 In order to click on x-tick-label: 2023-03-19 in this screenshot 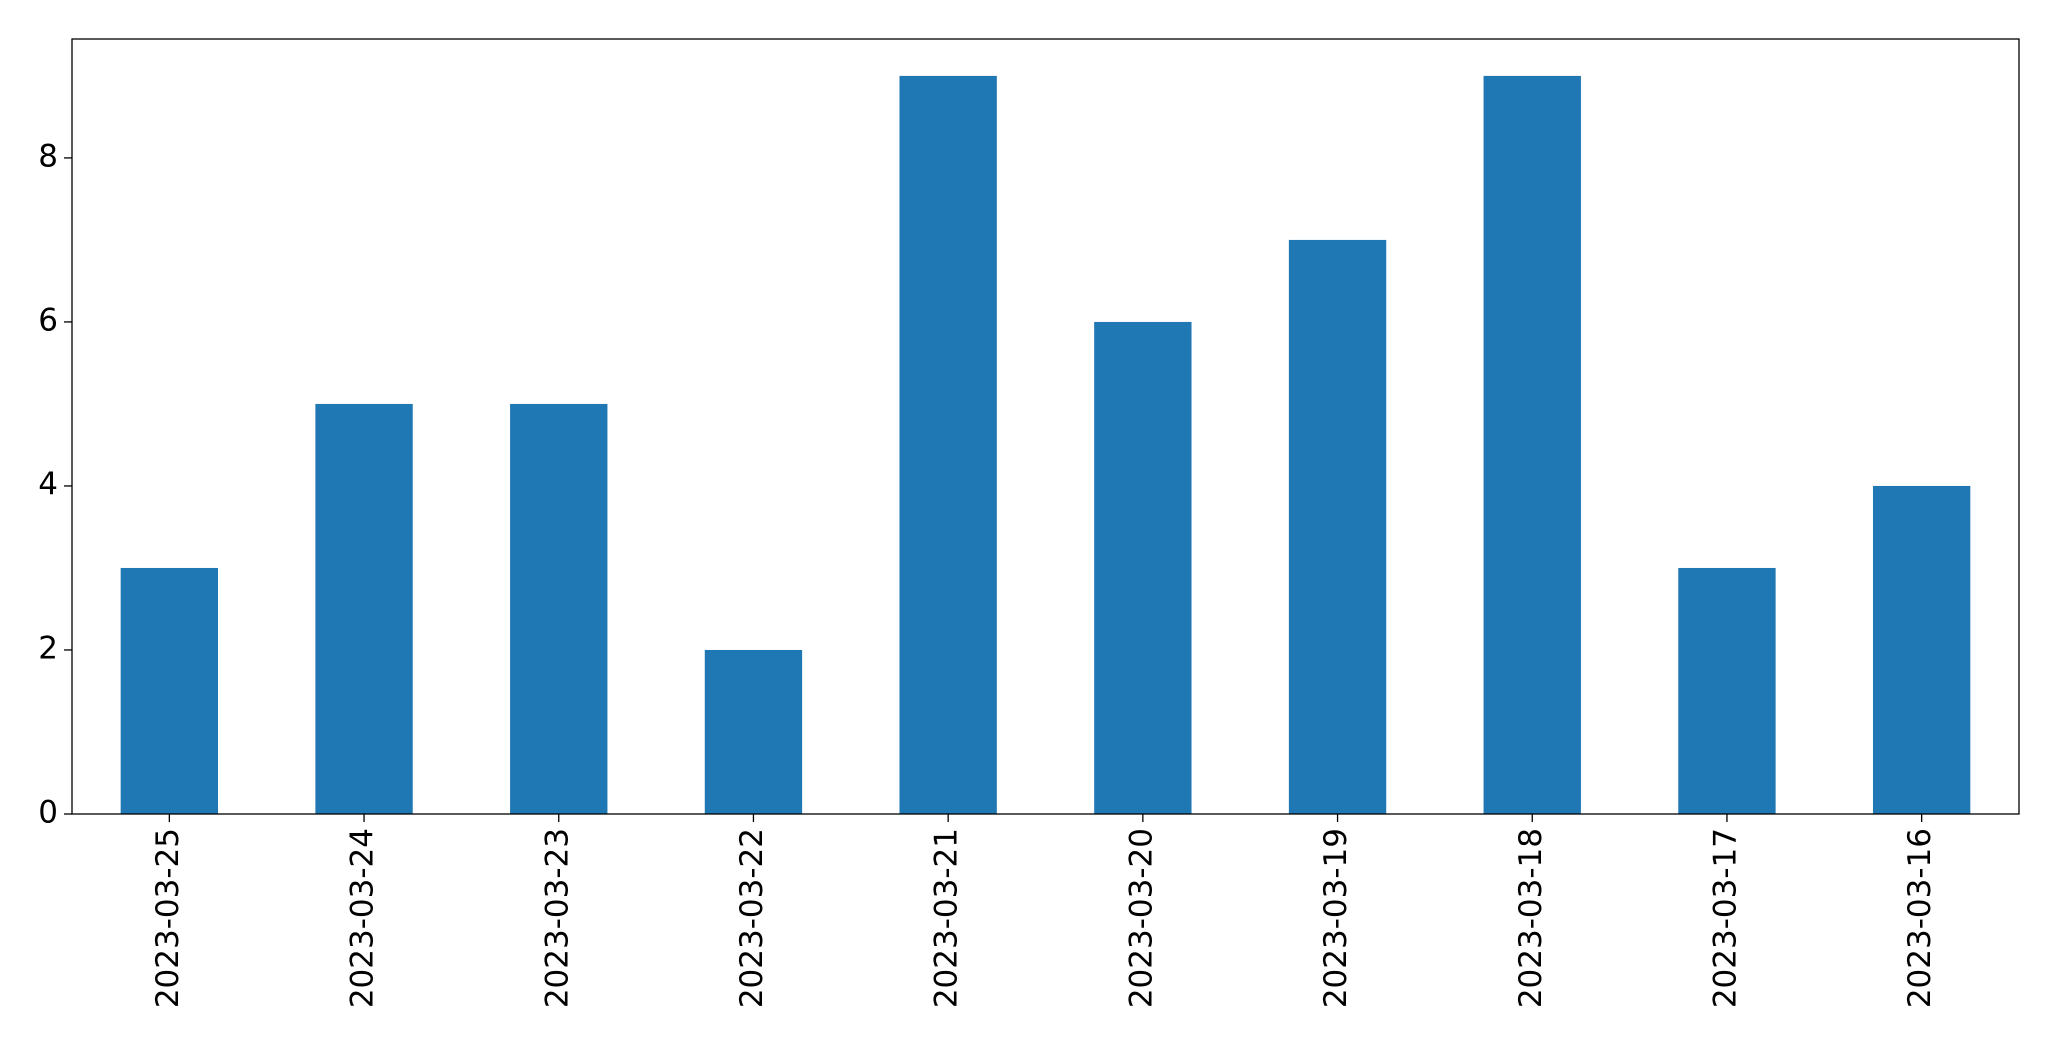, I will do `click(1336, 918)`.